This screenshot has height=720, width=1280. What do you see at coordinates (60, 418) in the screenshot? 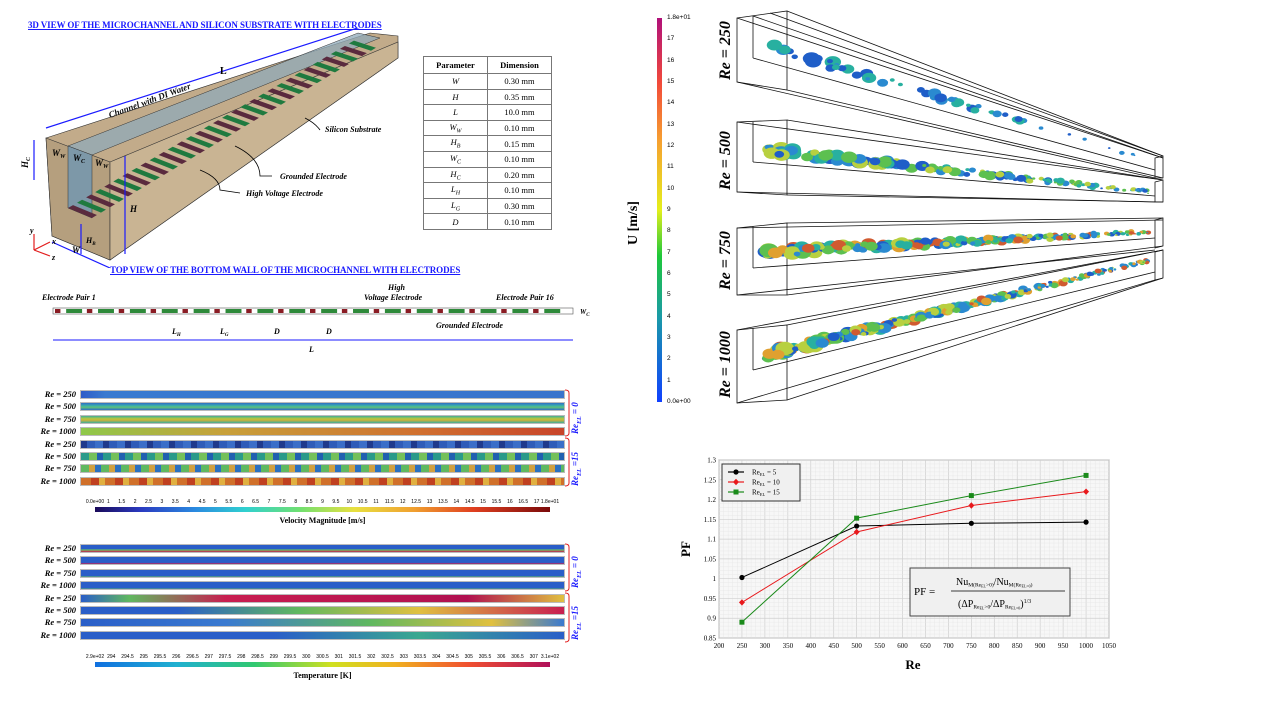
I see `velocity-row-label: Re = 750` at bounding box center [60, 418].